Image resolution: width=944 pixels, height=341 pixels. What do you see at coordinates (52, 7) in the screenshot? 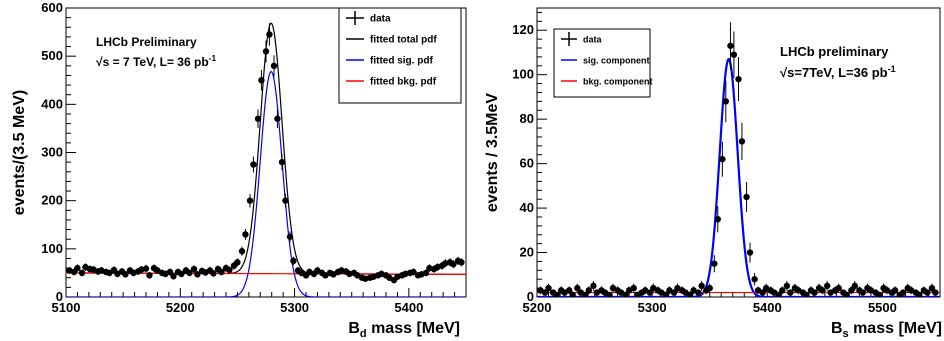
I see `y-tick-label: 600` at bounding box center [52, 7].